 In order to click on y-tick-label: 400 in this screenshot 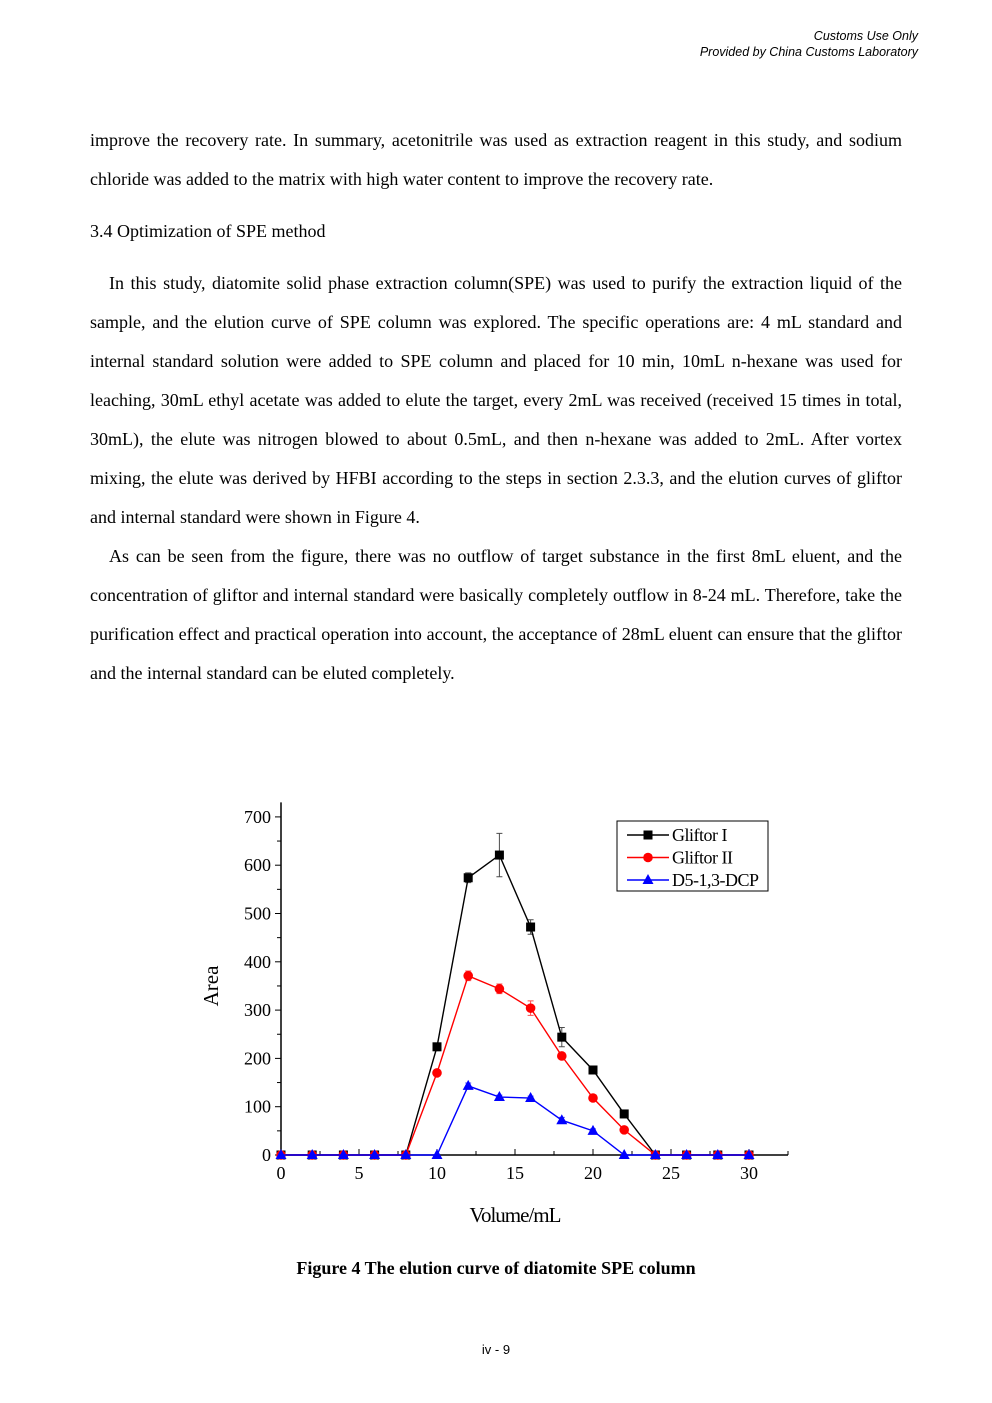, I will do `click(257, 962)`.